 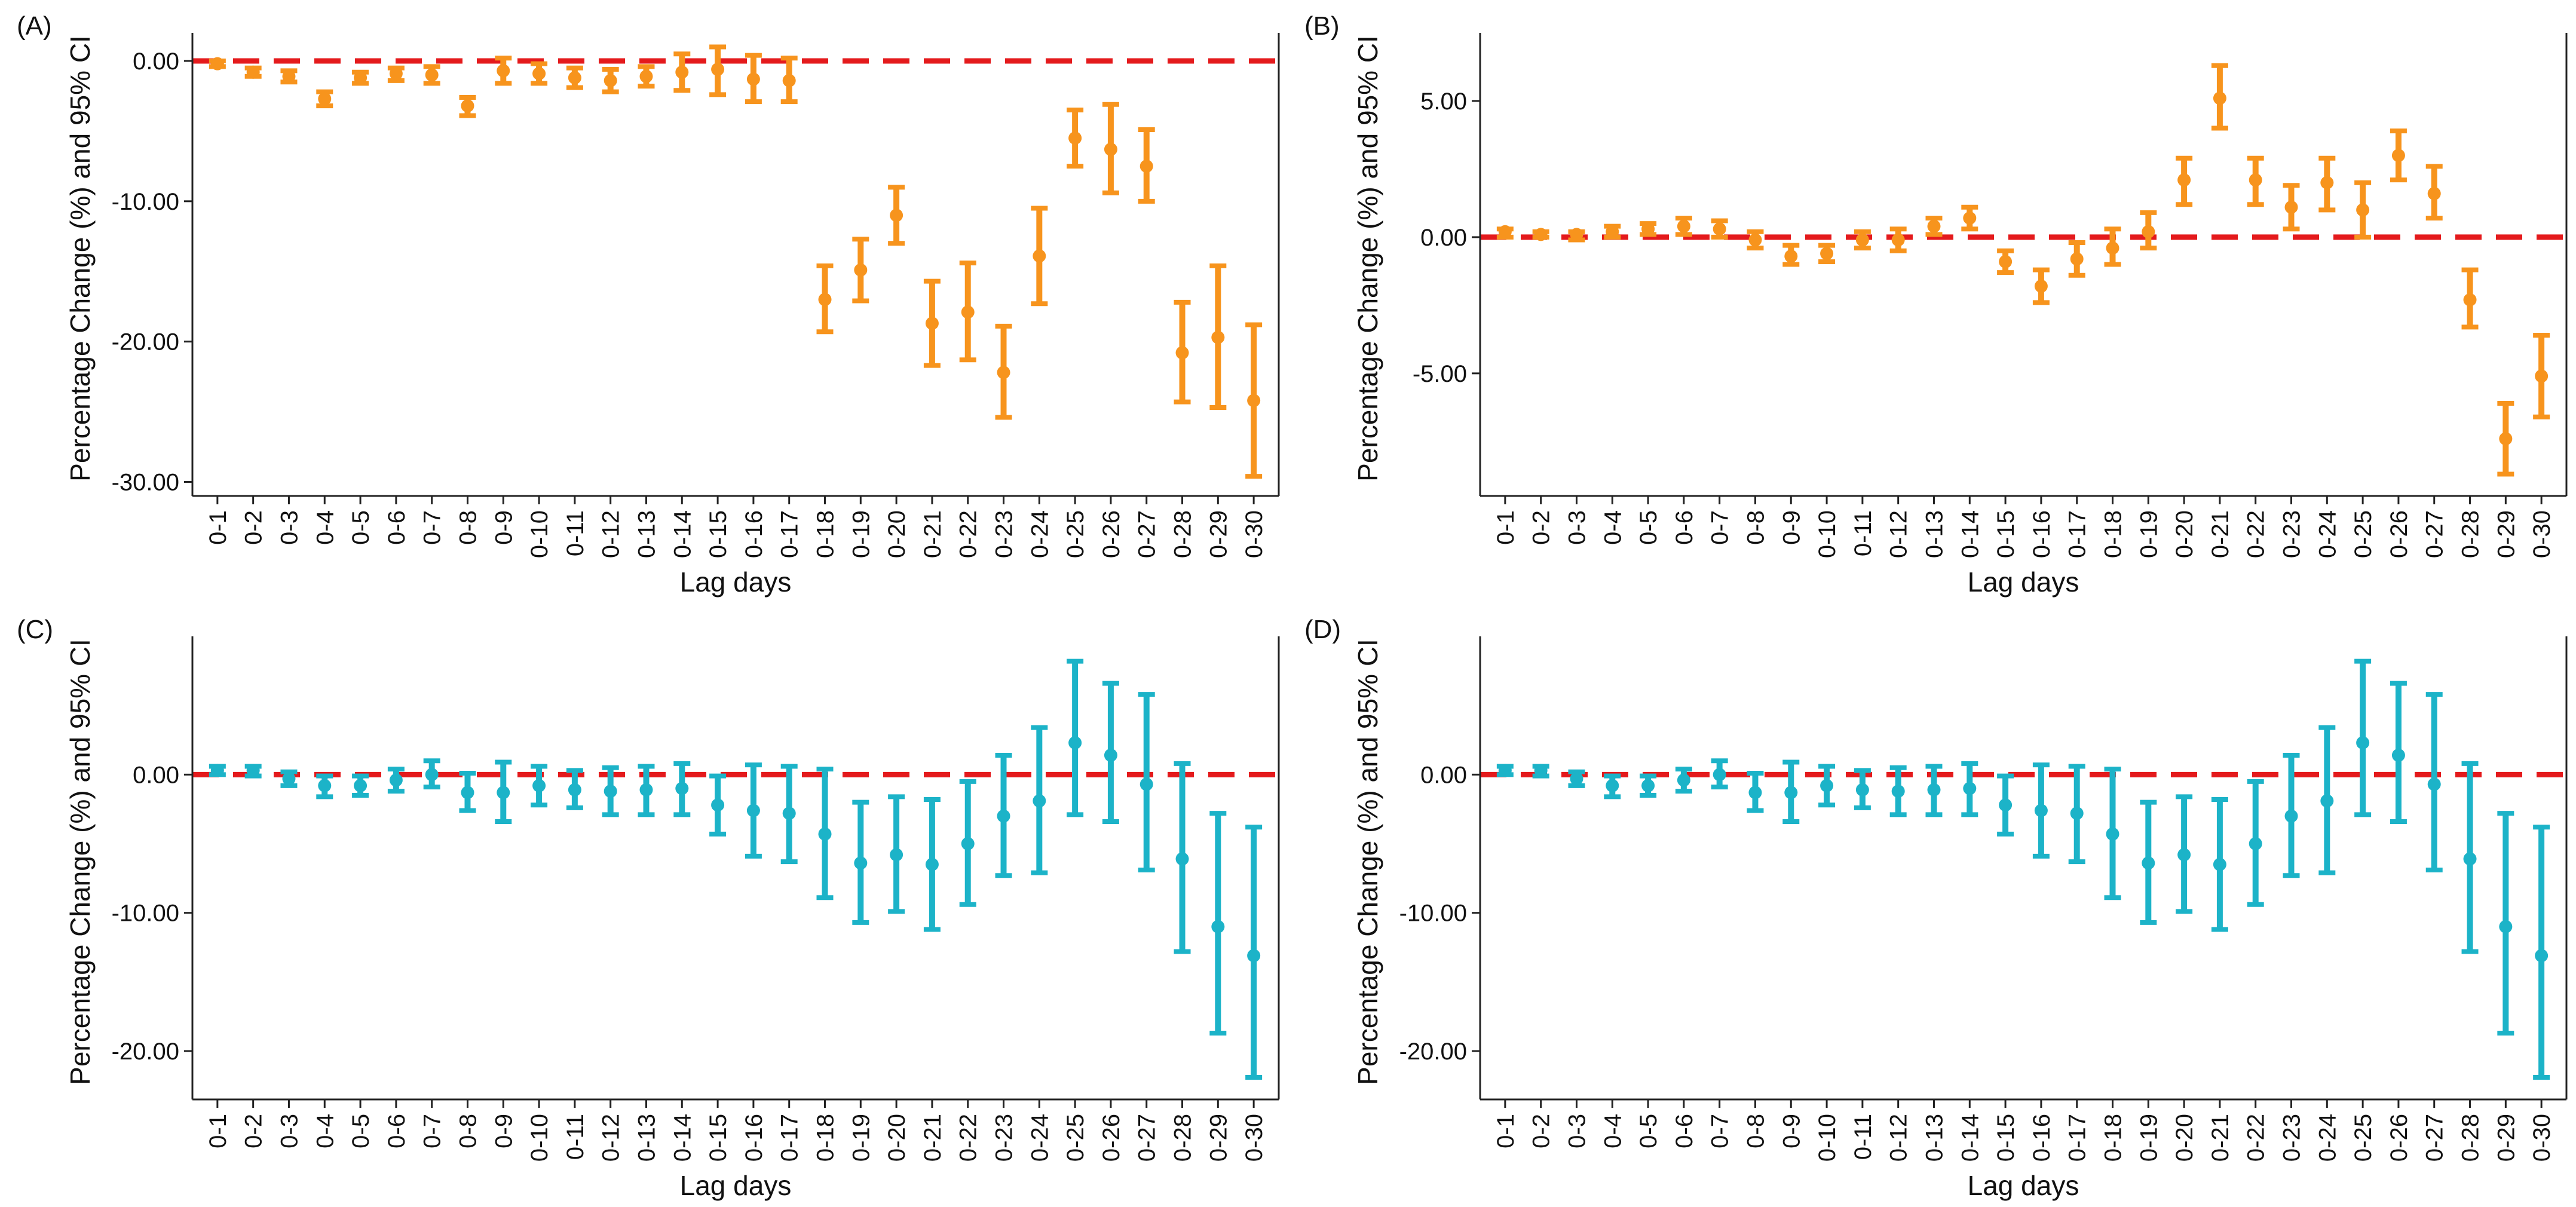 I want to click on x-tick-label: 0-16, so click(x=754, y=534).